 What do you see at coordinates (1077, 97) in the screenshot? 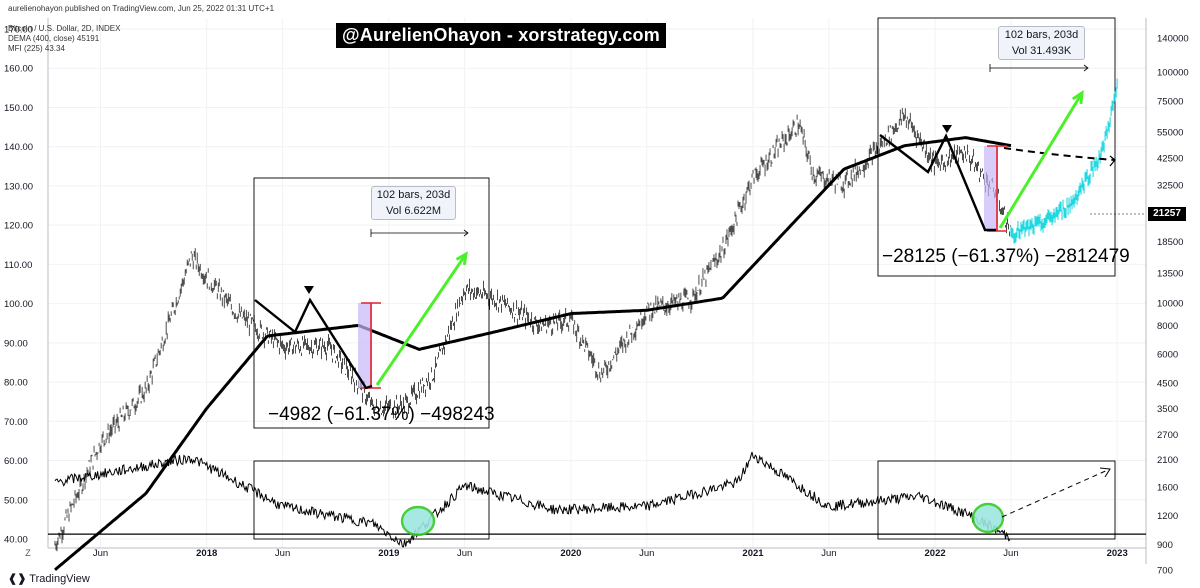
I see `growth-arrow-2022-head` at bounding box center [1077, 97].